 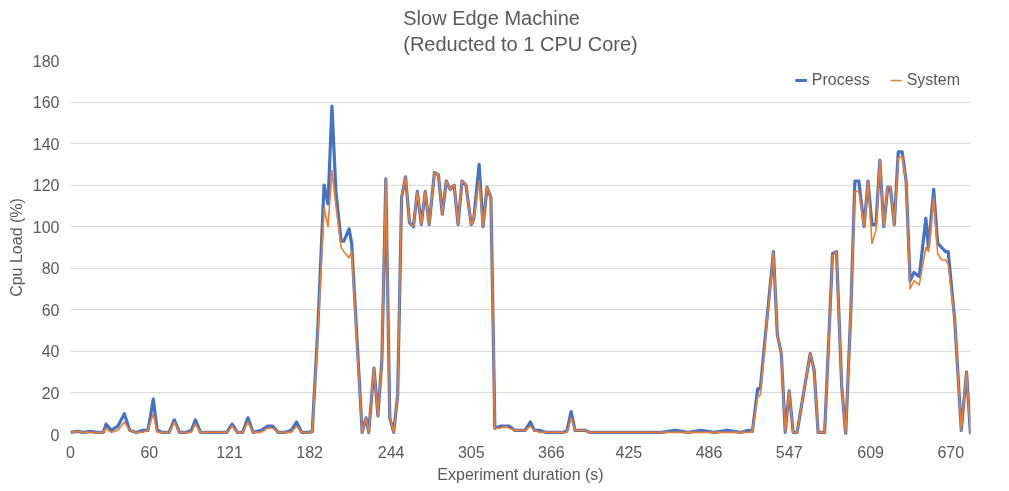 What do you see at coordinates (520, 474) in the screenshot?
I see `x-axis-title: Experiment duration (s)` at bounding box center [520, 474].